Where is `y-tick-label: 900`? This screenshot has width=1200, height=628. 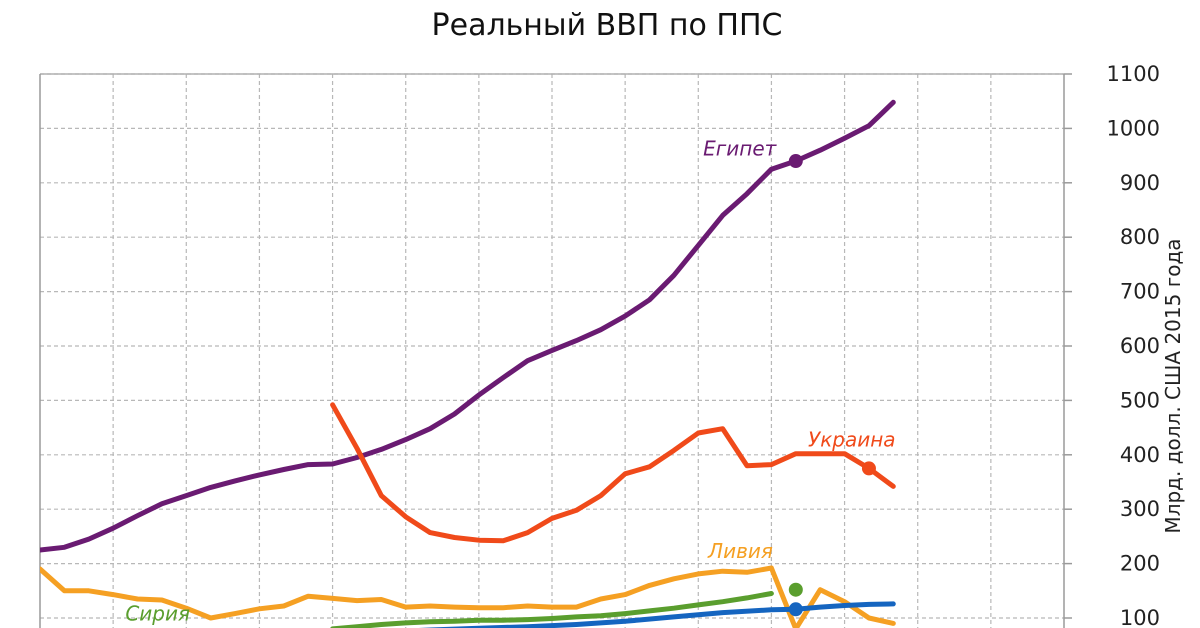 y-tick-label: 900 is located at coordinates (1140, 183).